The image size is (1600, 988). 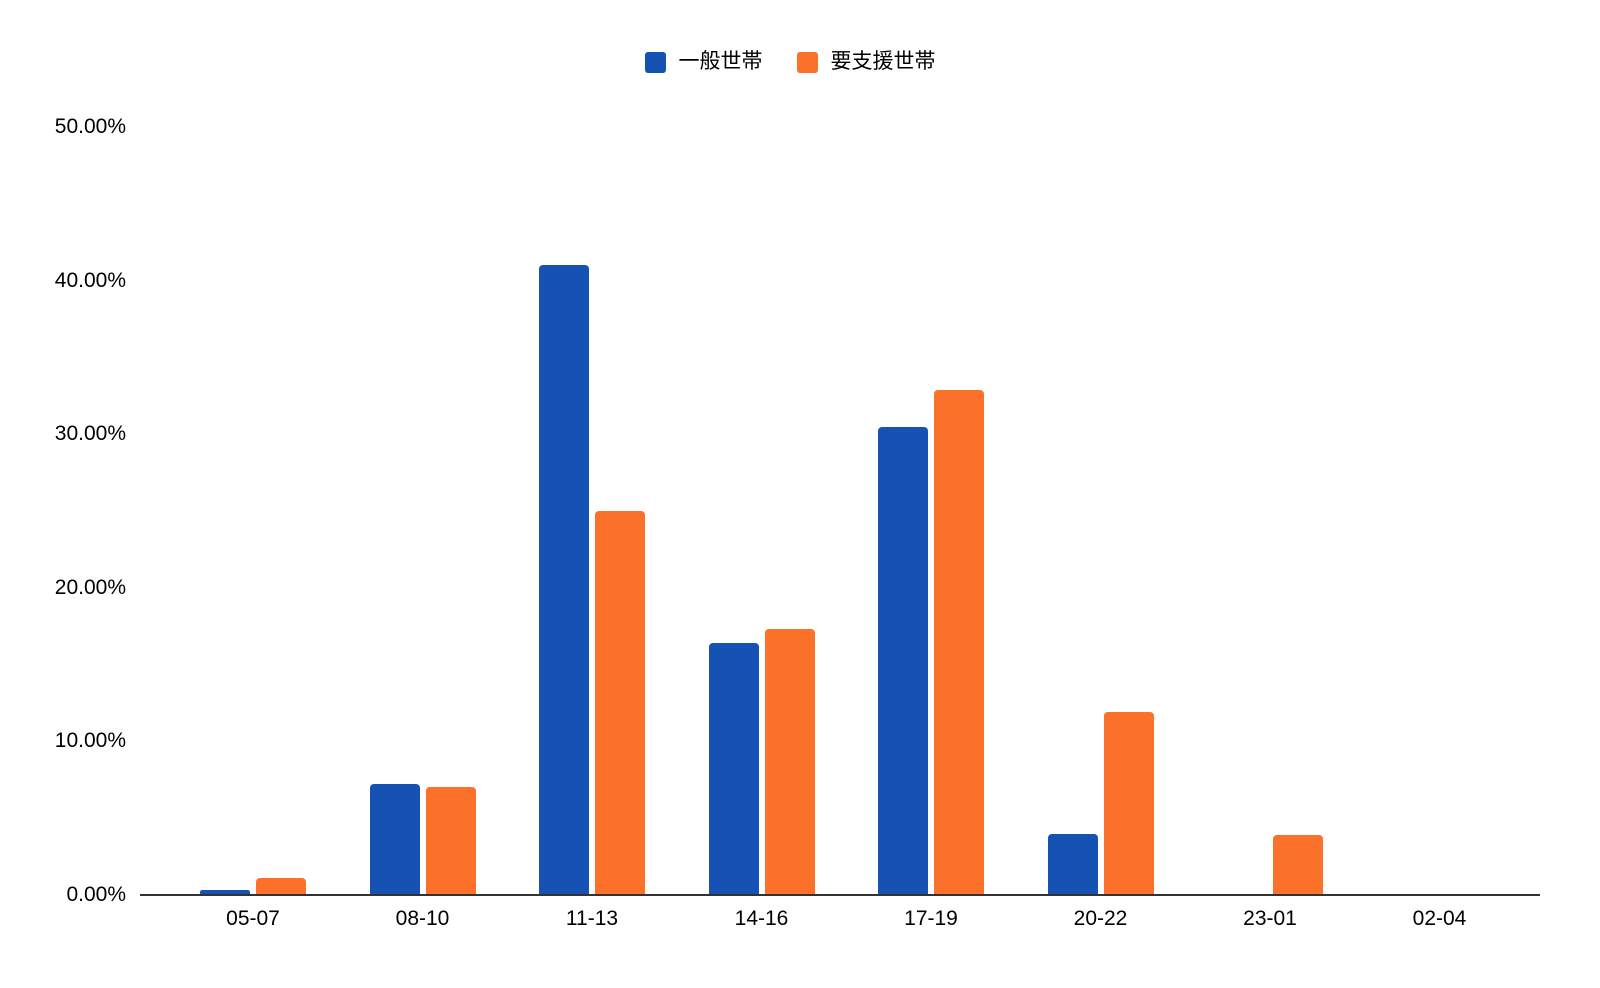 What do you see at coordinates (253, 918) in the screenshot?
I see `x-tick-label: 05-07` at bounding box center [253, 918].